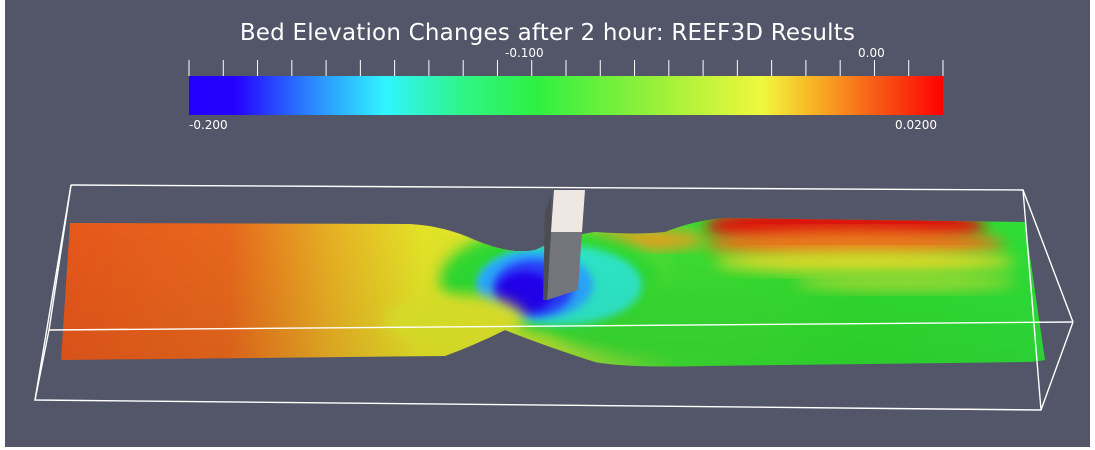 The height and width of the screenshot is (450, 1095). I want to click on colorbar, so click(566, 87).